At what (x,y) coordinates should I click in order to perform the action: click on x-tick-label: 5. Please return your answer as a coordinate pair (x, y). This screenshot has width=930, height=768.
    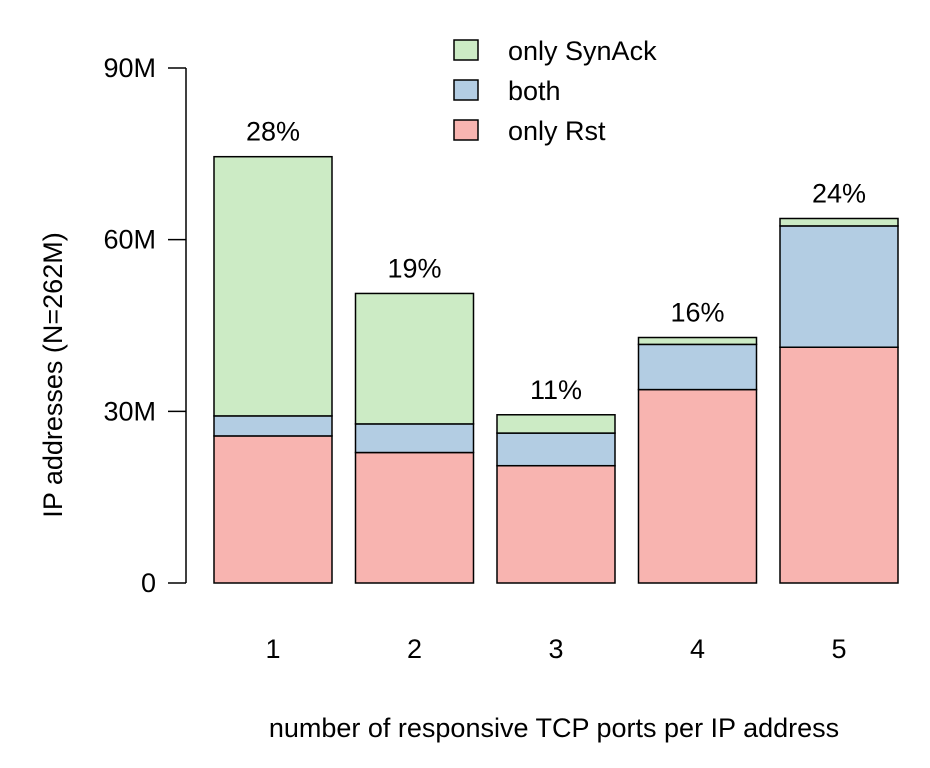
    Looking at the image, I should click on (838, 649).